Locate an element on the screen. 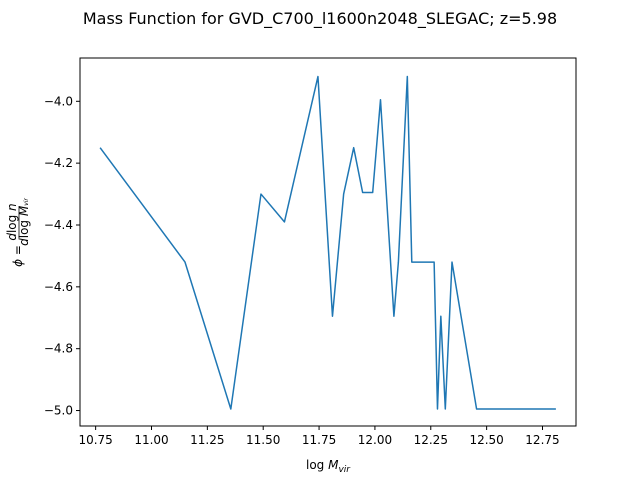 This screenshot has height=480, width=640. y-axis-label: ϕ = dlog n dlog Mvir is located at coordinates (18, 232).